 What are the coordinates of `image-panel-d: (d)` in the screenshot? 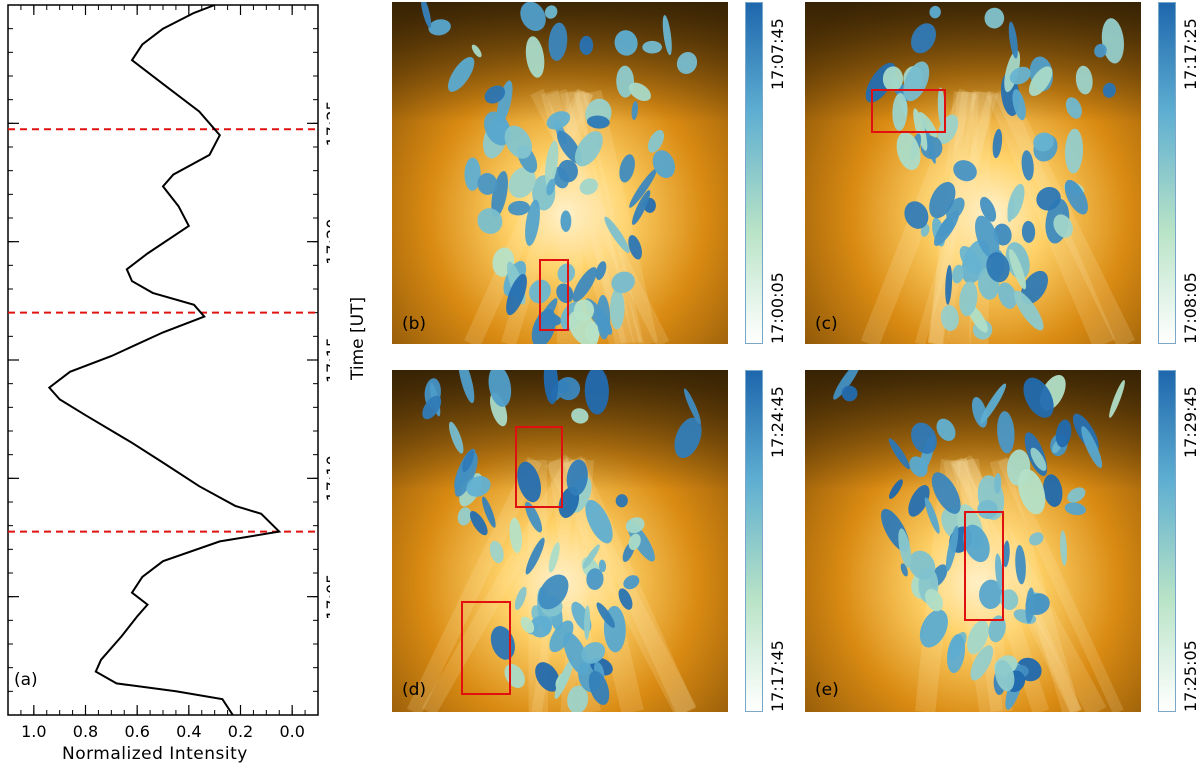 It's located at (560, 541).